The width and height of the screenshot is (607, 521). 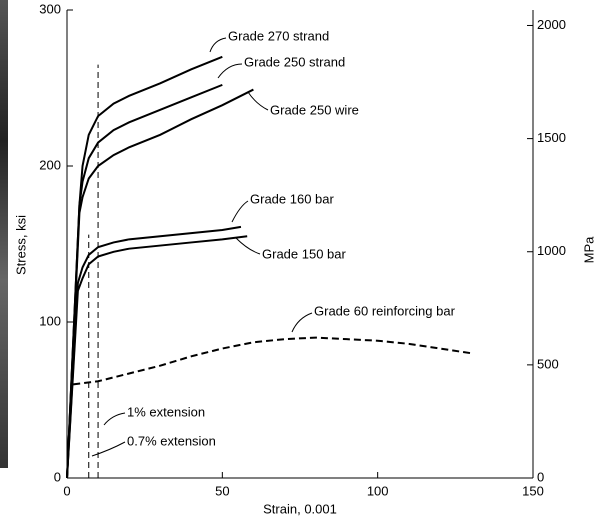 I want to click on y-tick-label: 300, so click(x=50, y=8).